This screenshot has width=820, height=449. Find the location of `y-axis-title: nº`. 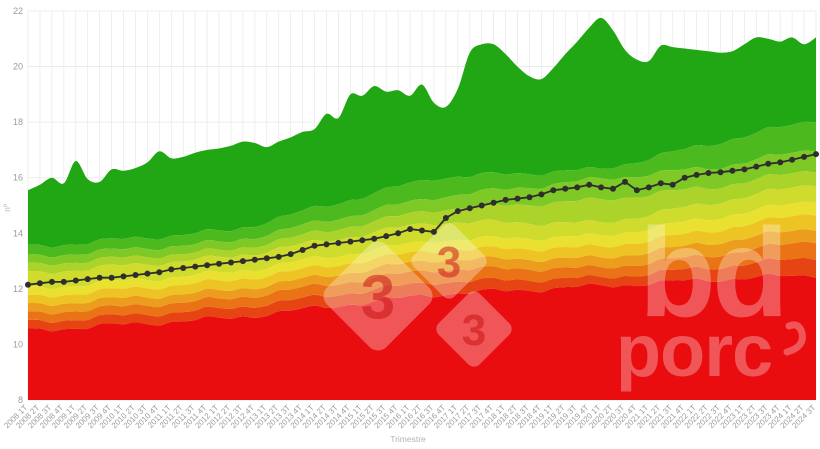

y-axis-title: nº is located at coordinates (7, 208).